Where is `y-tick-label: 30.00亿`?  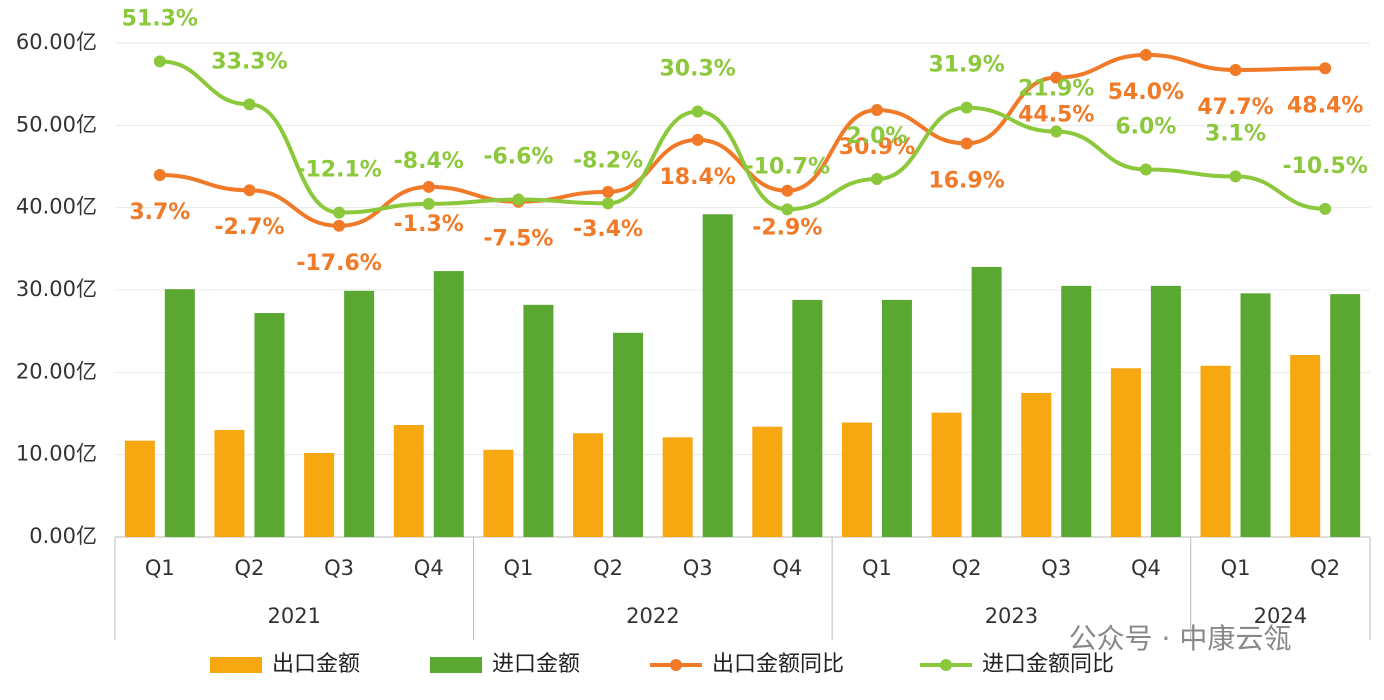
y-tick-label: 30.00亿 is located at coordinates (56, 289).